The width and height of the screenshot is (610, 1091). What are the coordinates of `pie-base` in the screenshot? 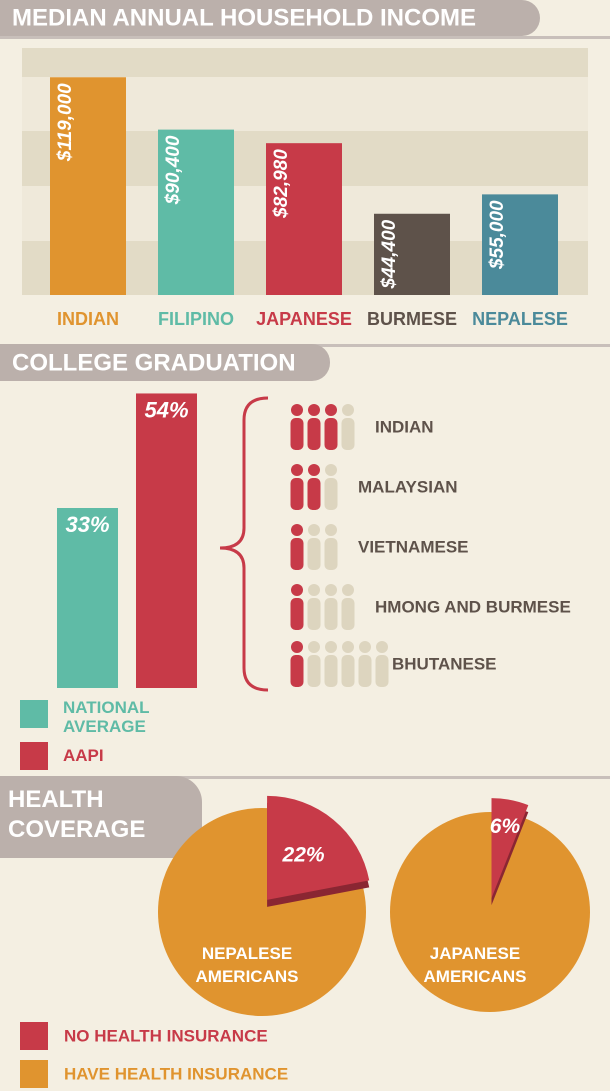 It's located at (490, 912).